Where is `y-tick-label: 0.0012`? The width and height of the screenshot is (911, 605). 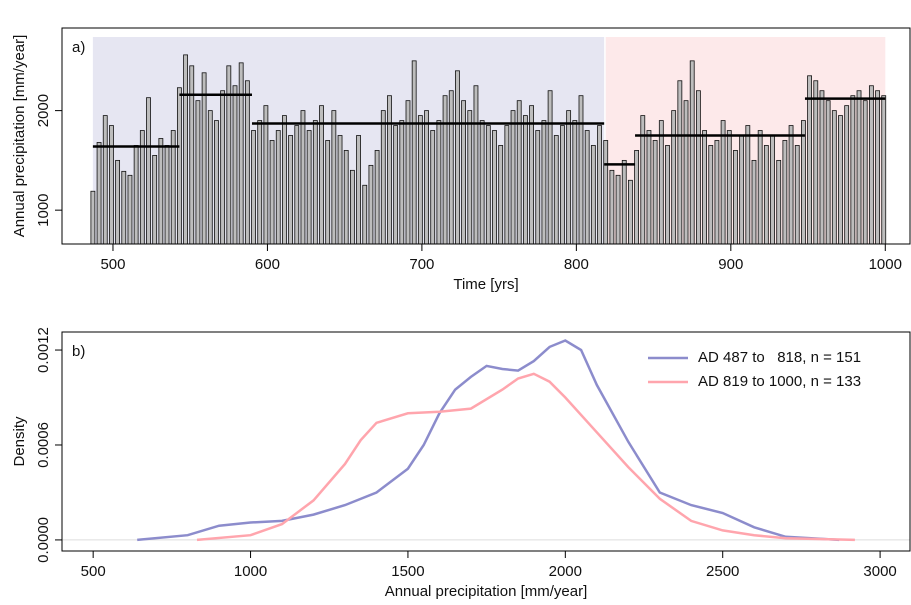 y-tick-label: 0.0012 is located at coordinates (43, 350).